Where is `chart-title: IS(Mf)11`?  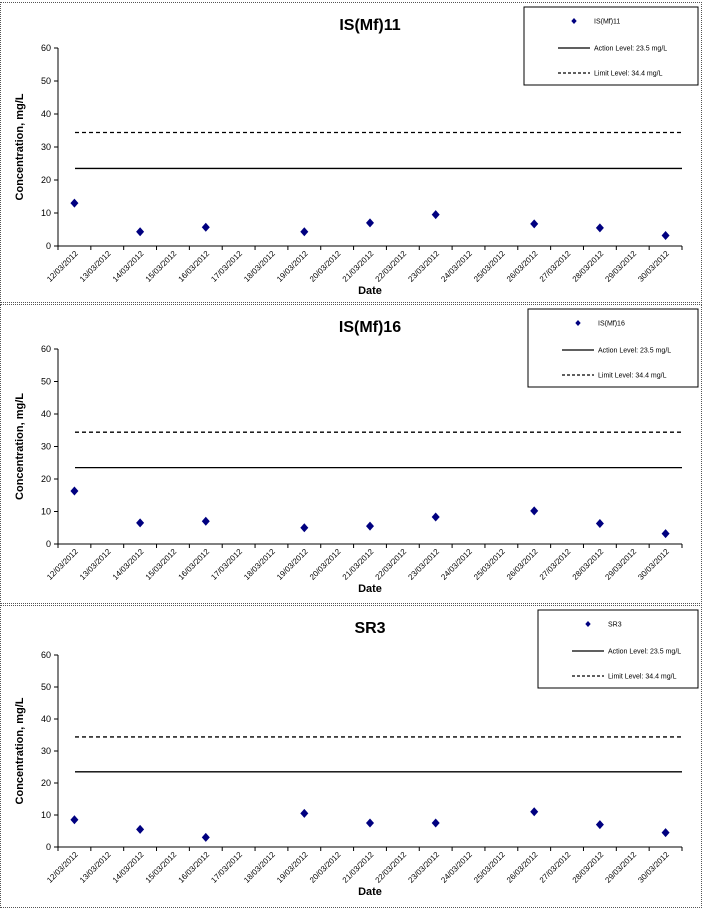 chart-title: IS(Mf)11 is located at coordinates (369, 25).